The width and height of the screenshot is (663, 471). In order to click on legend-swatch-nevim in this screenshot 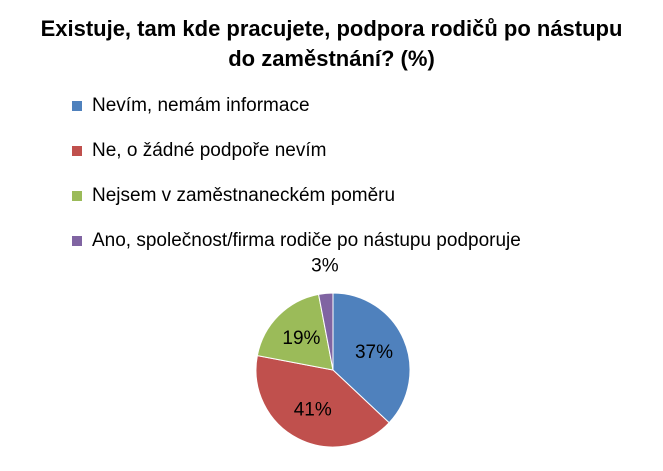, I will do `click(77, 106)`.